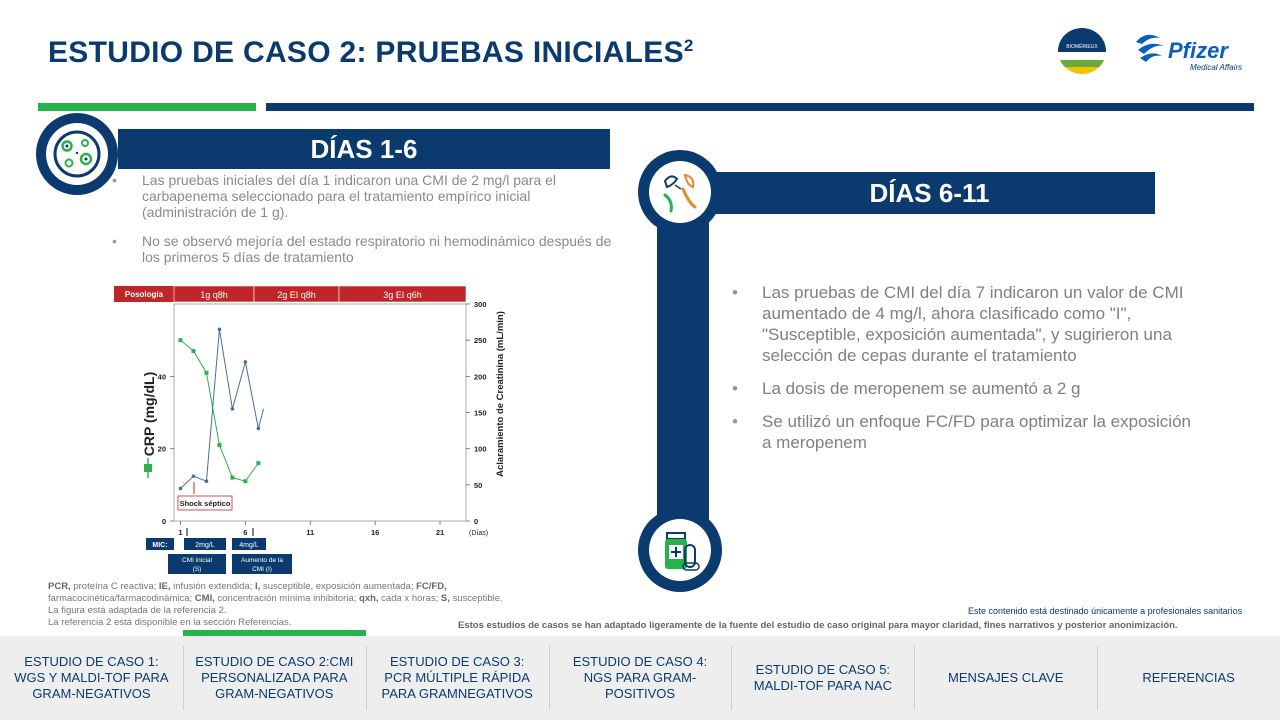 The width and height of the screenshot is (1280, 720). What do you see at coordinates (476, 521) in the screenshot?
I see `y-right-tick-label: 0` at bounding box center [476, 521].